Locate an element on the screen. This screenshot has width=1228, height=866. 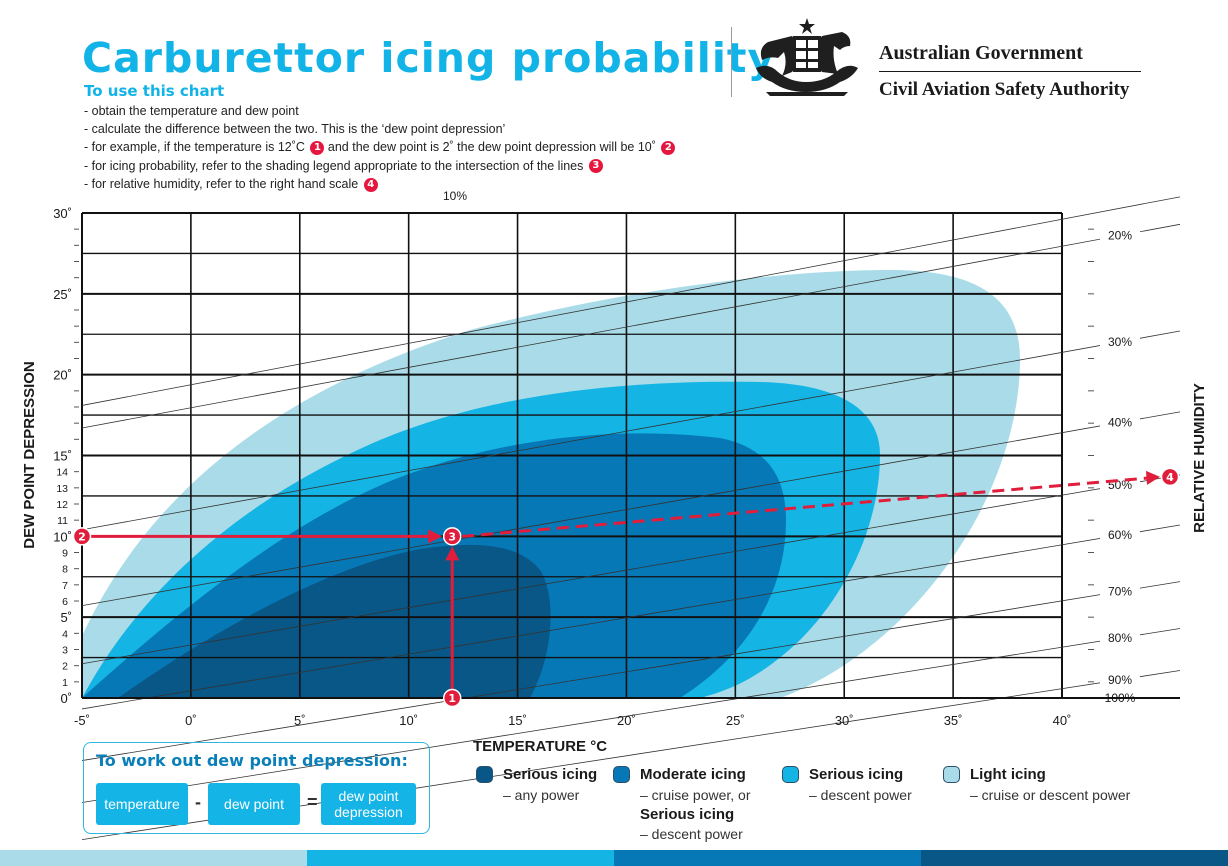
legend-sublabel-secondary: – descent power is located at coordinates (691, 834).